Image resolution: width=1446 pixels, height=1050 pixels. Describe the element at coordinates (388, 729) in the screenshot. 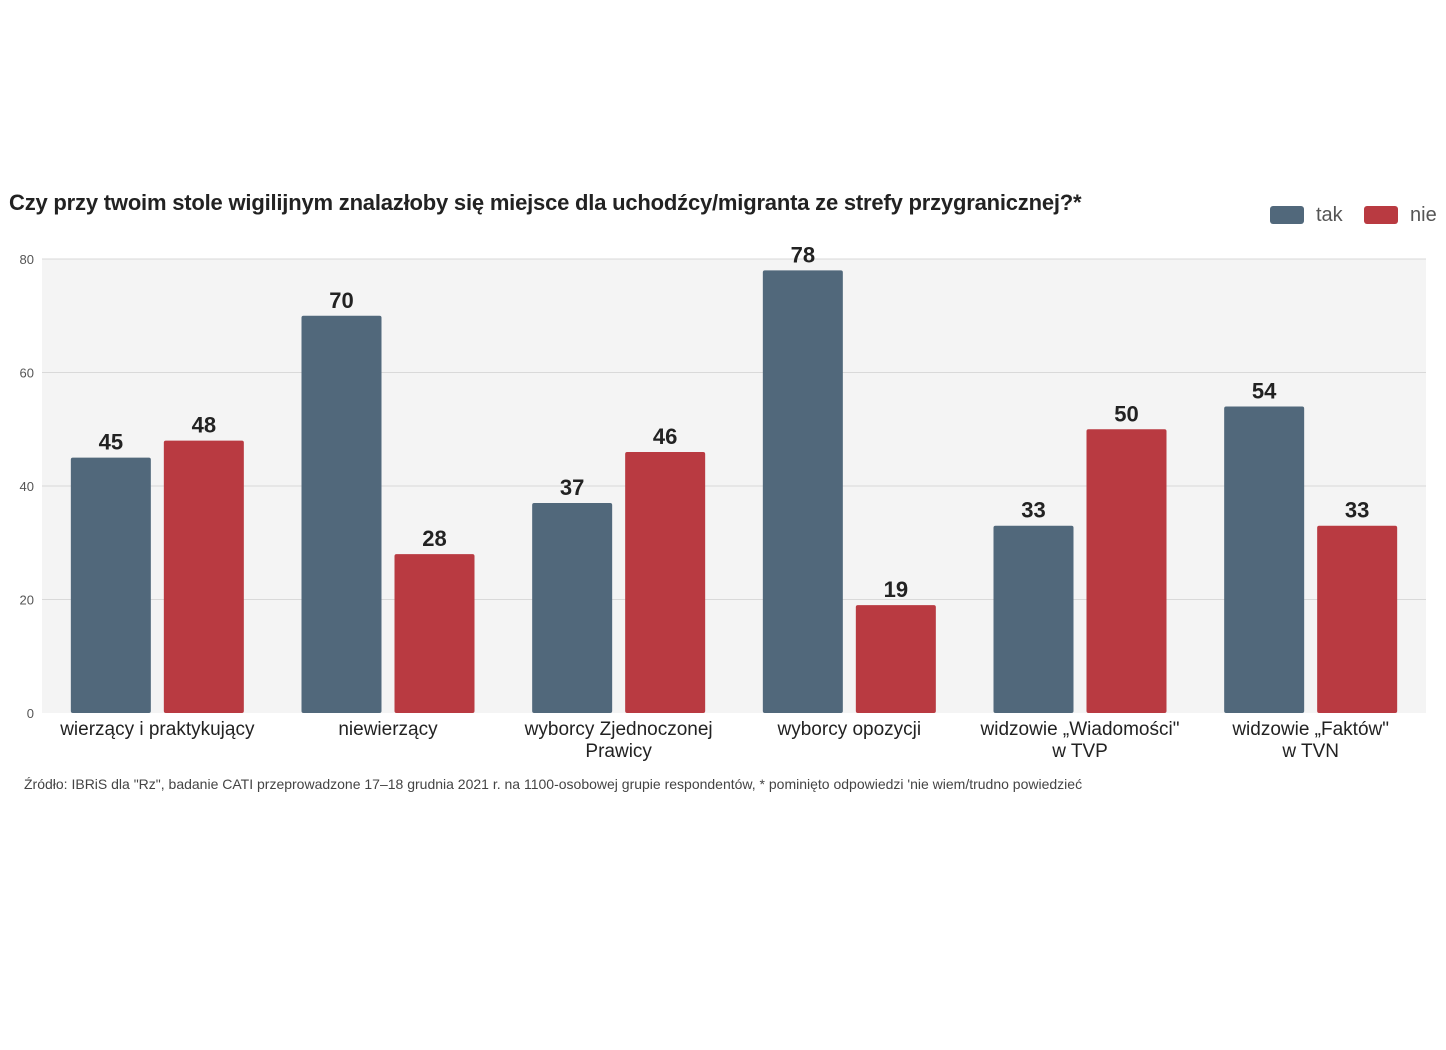

I see `category-label: niewierzący` at that location.